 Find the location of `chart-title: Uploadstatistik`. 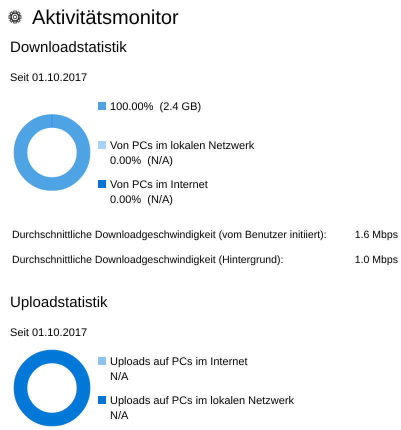

chart-title: Uploadstatistik is located at coordinates (59, 302).